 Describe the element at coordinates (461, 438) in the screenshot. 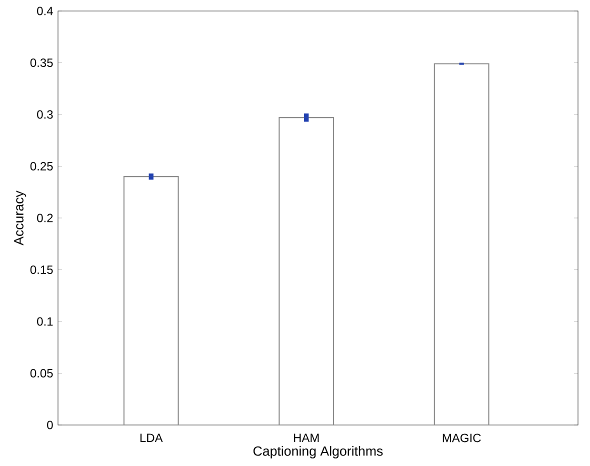

I see `x-tick-label: MAGIC` at that location.